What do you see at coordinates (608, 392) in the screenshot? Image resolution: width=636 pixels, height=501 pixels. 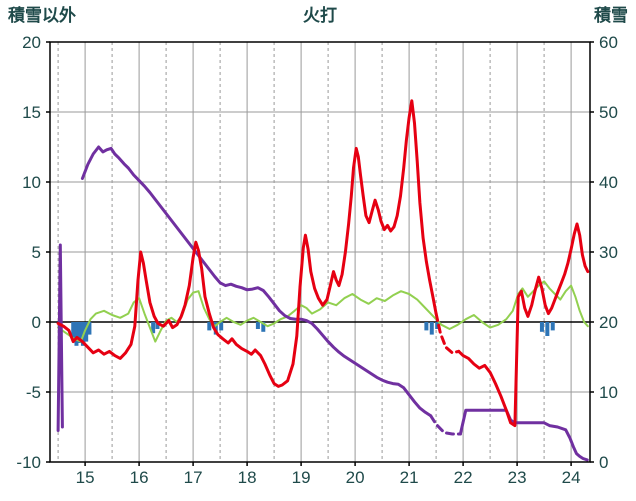 I see `right-tick-label: 10` at bounding box center [608, 392].